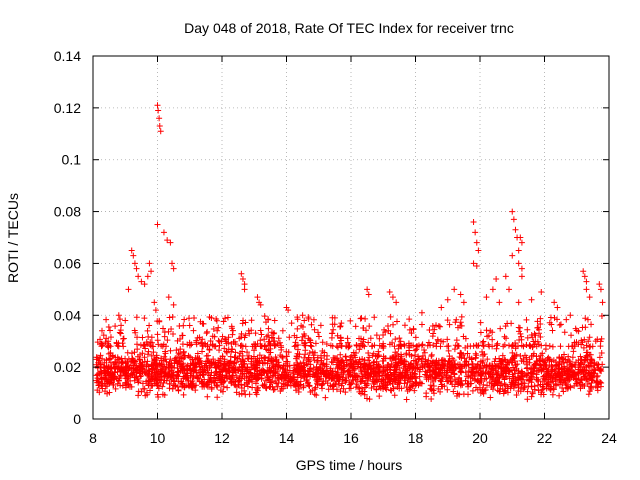  I want to click on x-tick-label: 24, so click(609, 438).